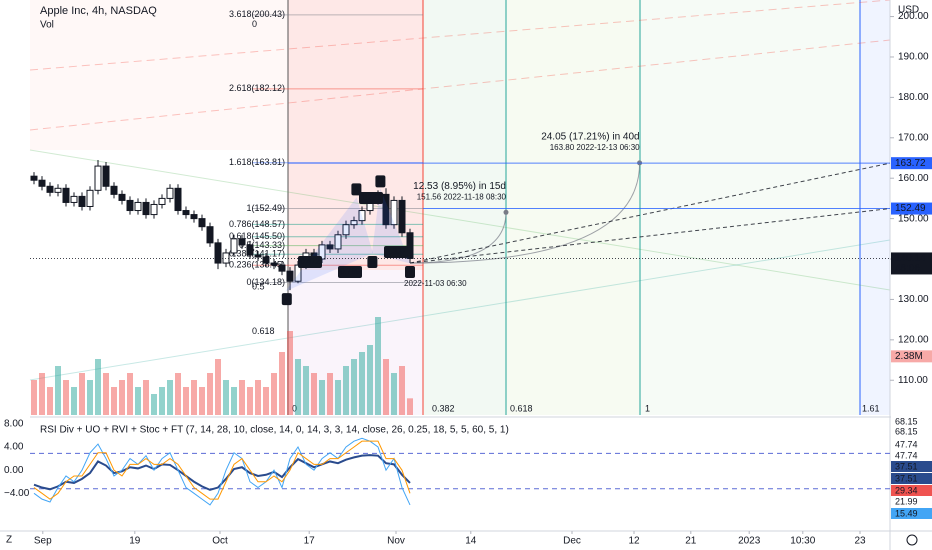  Describe the element at coordinates (263, 331) in the screenshot. I see `faint-label: 0.618` at that location.